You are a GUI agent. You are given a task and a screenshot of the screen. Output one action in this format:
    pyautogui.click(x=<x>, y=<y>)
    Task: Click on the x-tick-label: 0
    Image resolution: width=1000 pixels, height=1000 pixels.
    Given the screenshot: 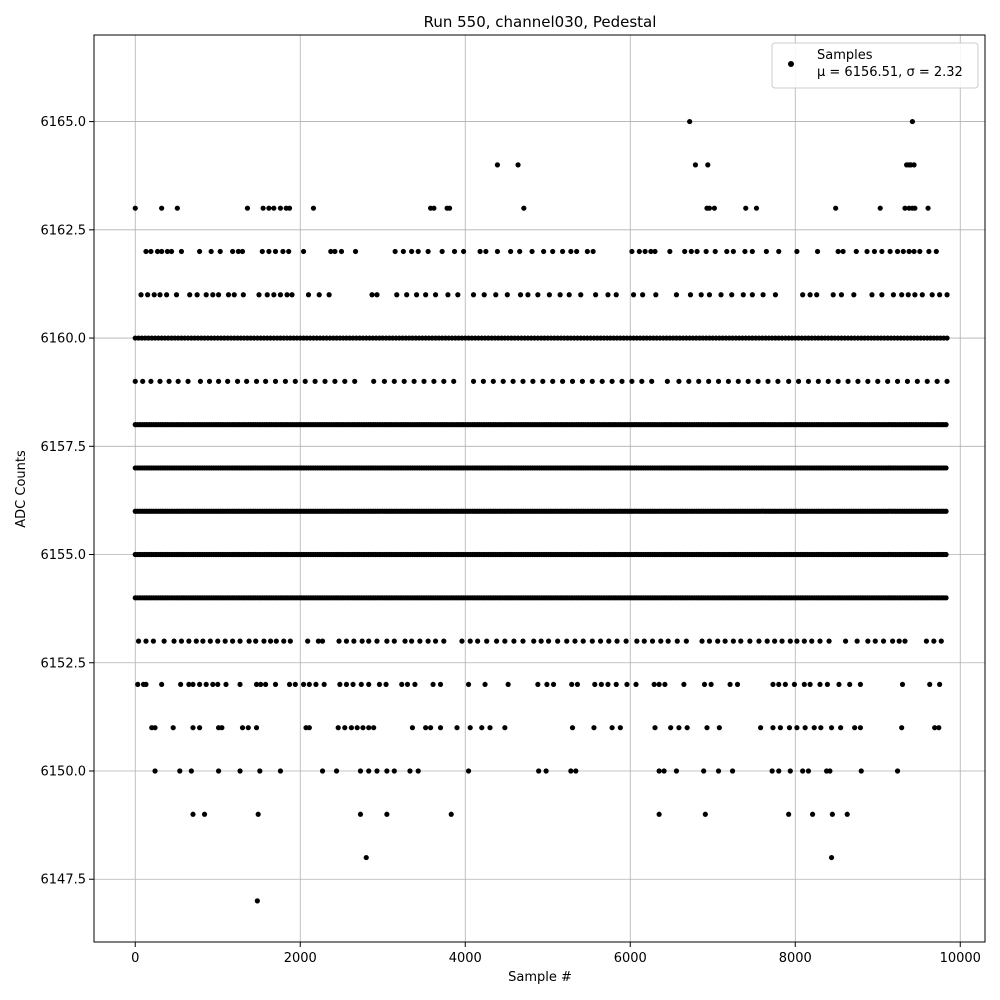 What is the action you would take?
    pyautogui.click(x=135, y=958)
    